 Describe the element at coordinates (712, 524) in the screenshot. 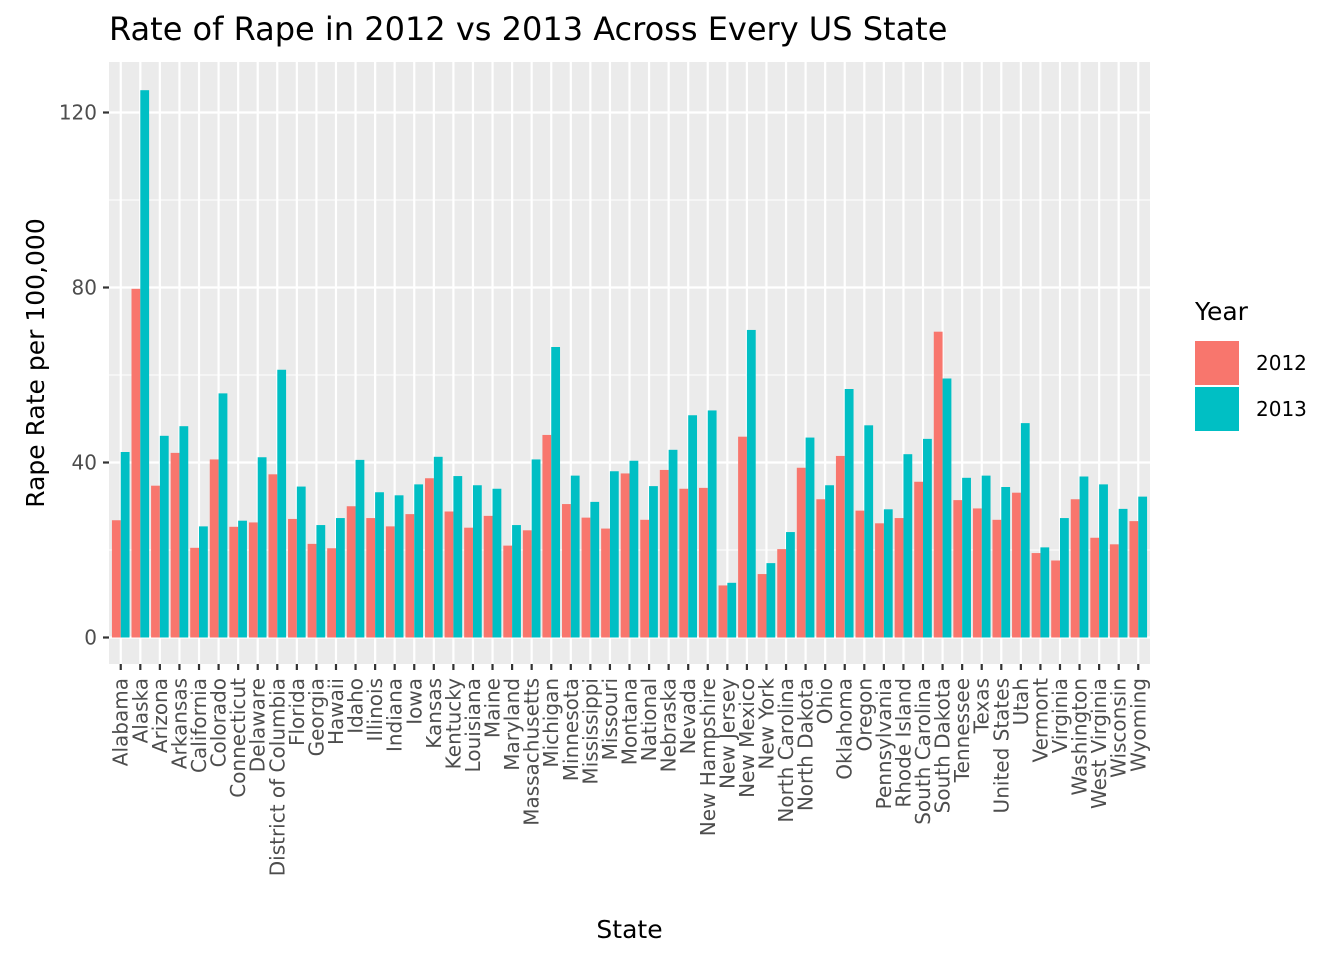

I see `bar-2013-new-hampshire` at that location.